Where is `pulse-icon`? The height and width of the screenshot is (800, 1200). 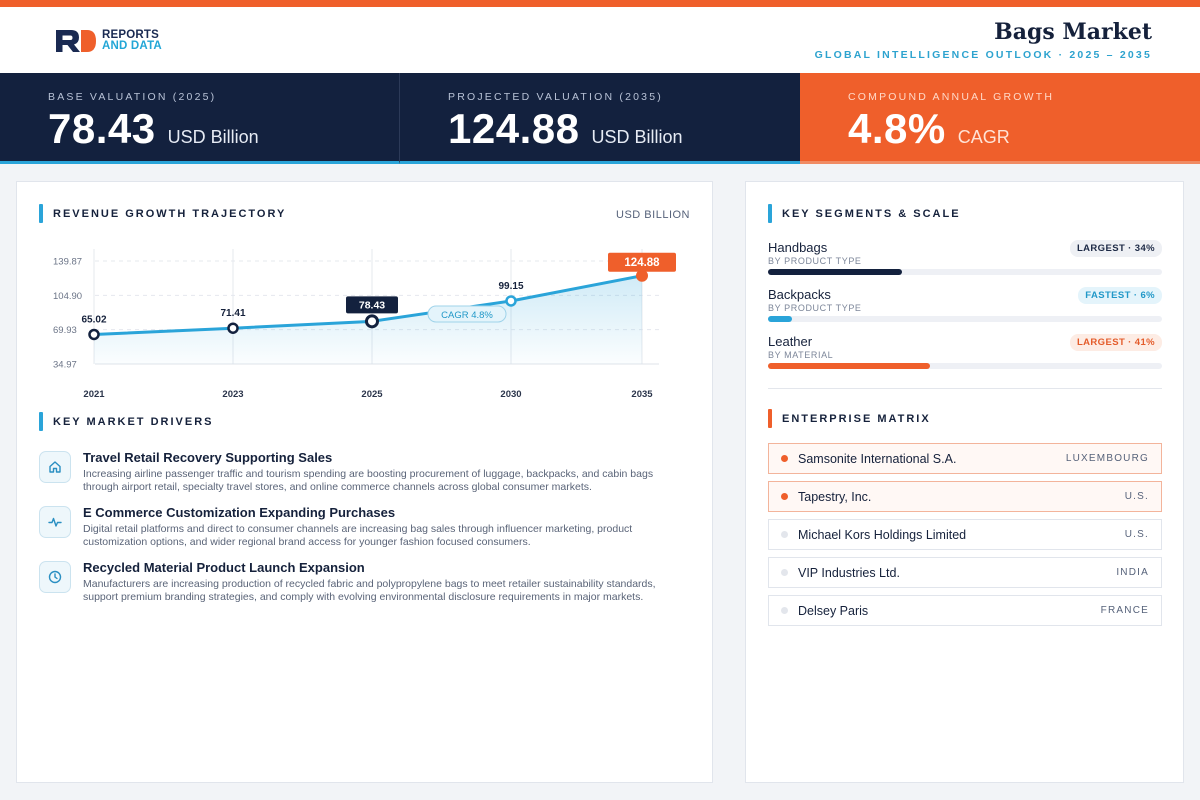 pulse-icon is located at coordinates (55, 522).